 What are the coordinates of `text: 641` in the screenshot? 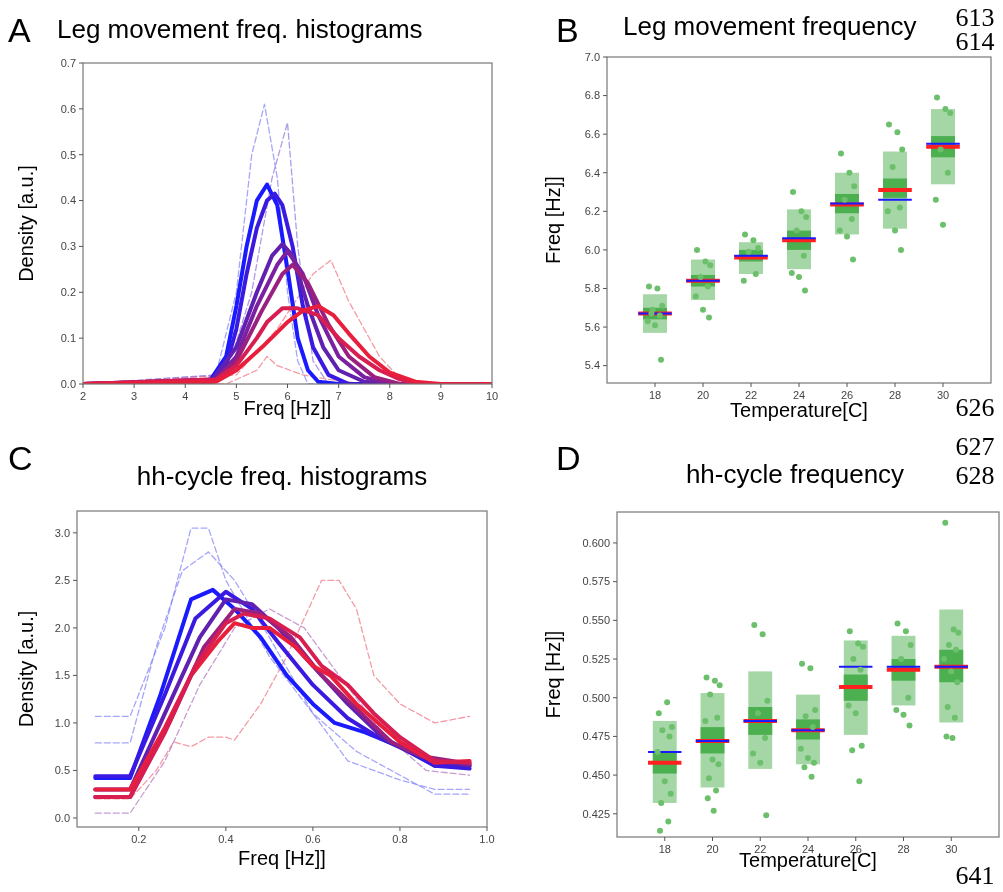 It's located at (975, 875).